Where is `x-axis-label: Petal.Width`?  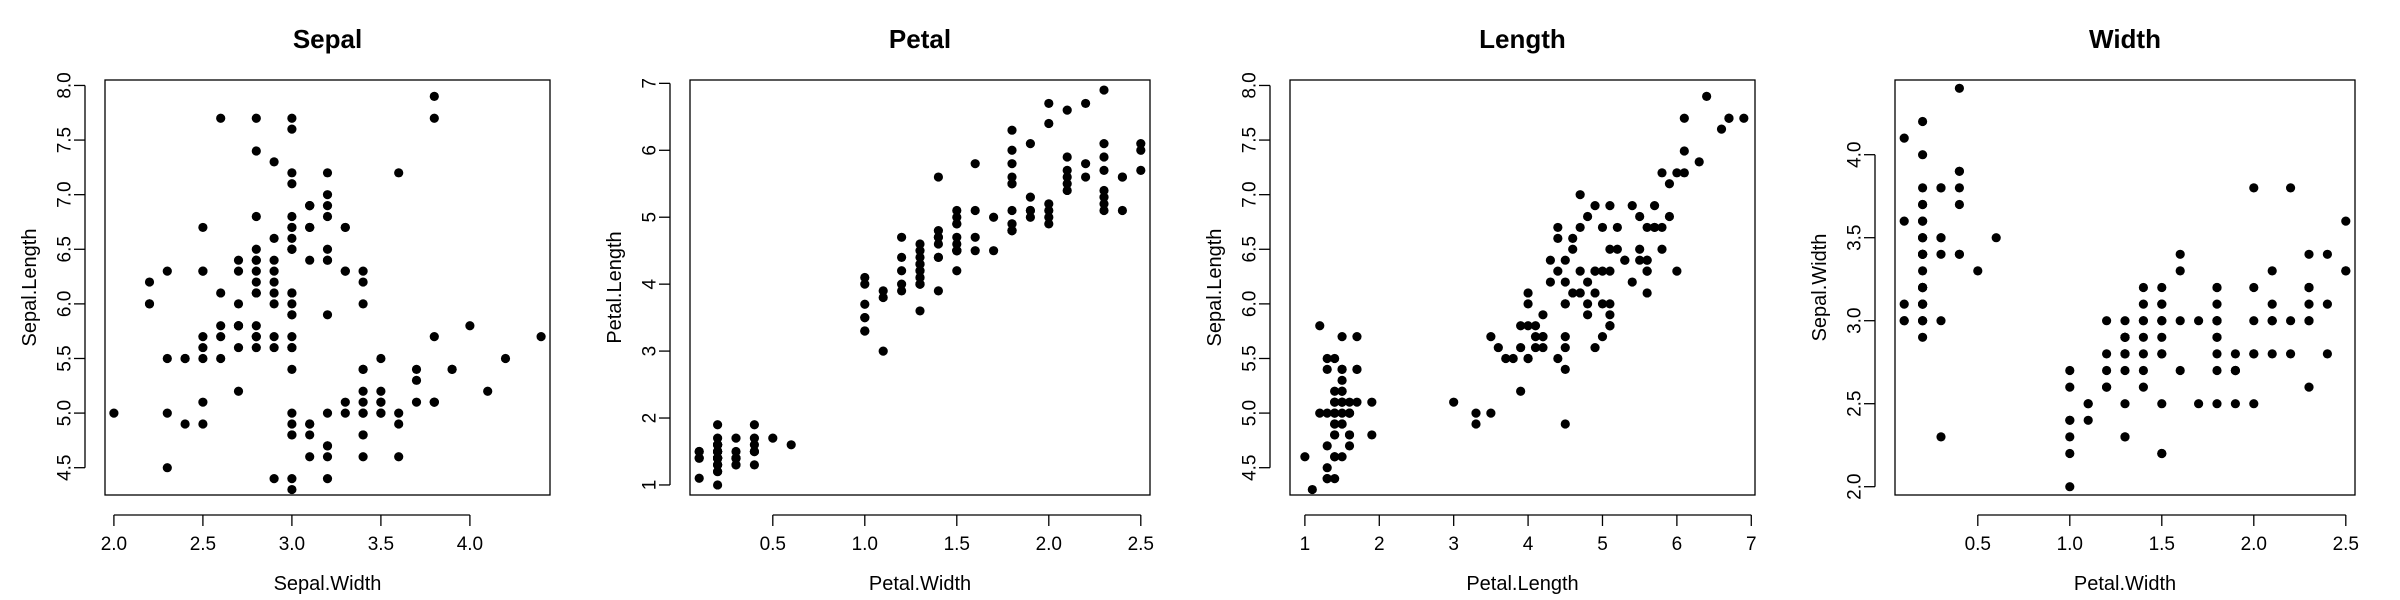 x-axis-label: Petal.Width is located at coordinates (2125, 584).